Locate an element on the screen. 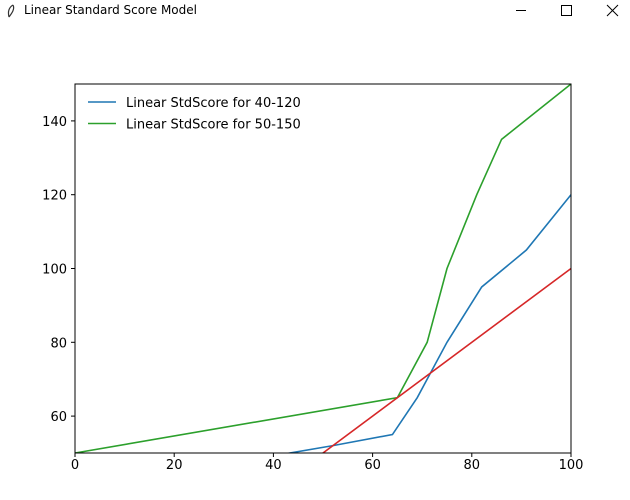  y-tick-label: 140 is located at coordinates (54, 122).